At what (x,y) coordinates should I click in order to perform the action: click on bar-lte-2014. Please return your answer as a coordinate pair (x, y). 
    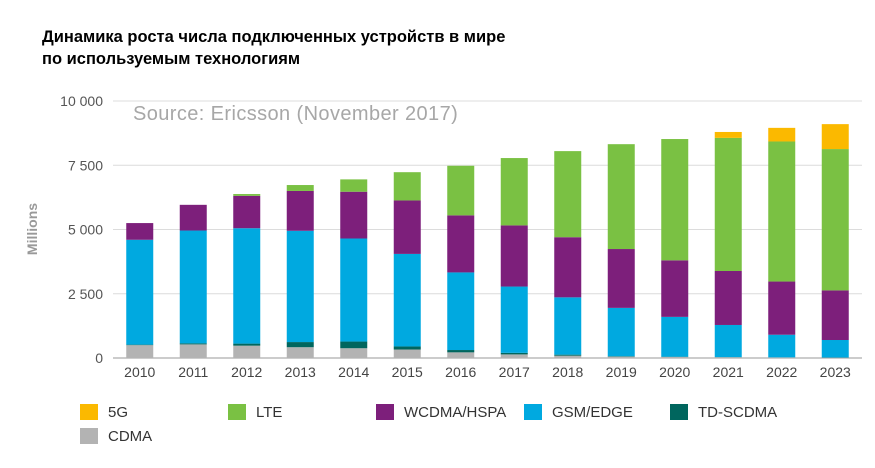
    Looking at the image, I should click on (354, 185).